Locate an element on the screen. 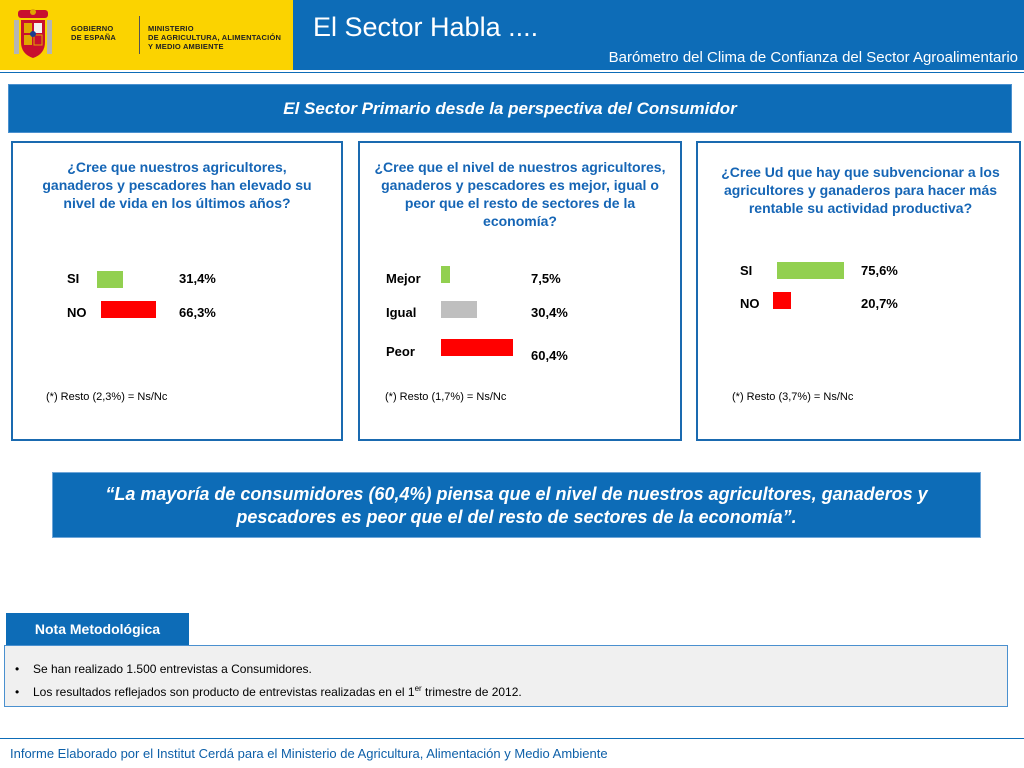 Image resolution: width=1024 pixels, height=768 pixels. footnote: (*) Resto (2,3%) = Ns/Nc is located at coordinates (107, 397).